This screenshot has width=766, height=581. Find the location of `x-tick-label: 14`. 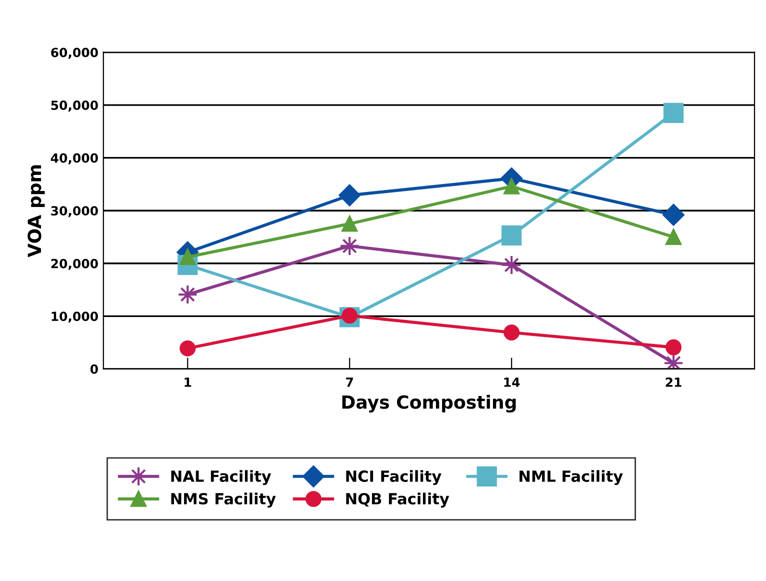

x-tick-label: 14 is located at coordinates (512, 382).